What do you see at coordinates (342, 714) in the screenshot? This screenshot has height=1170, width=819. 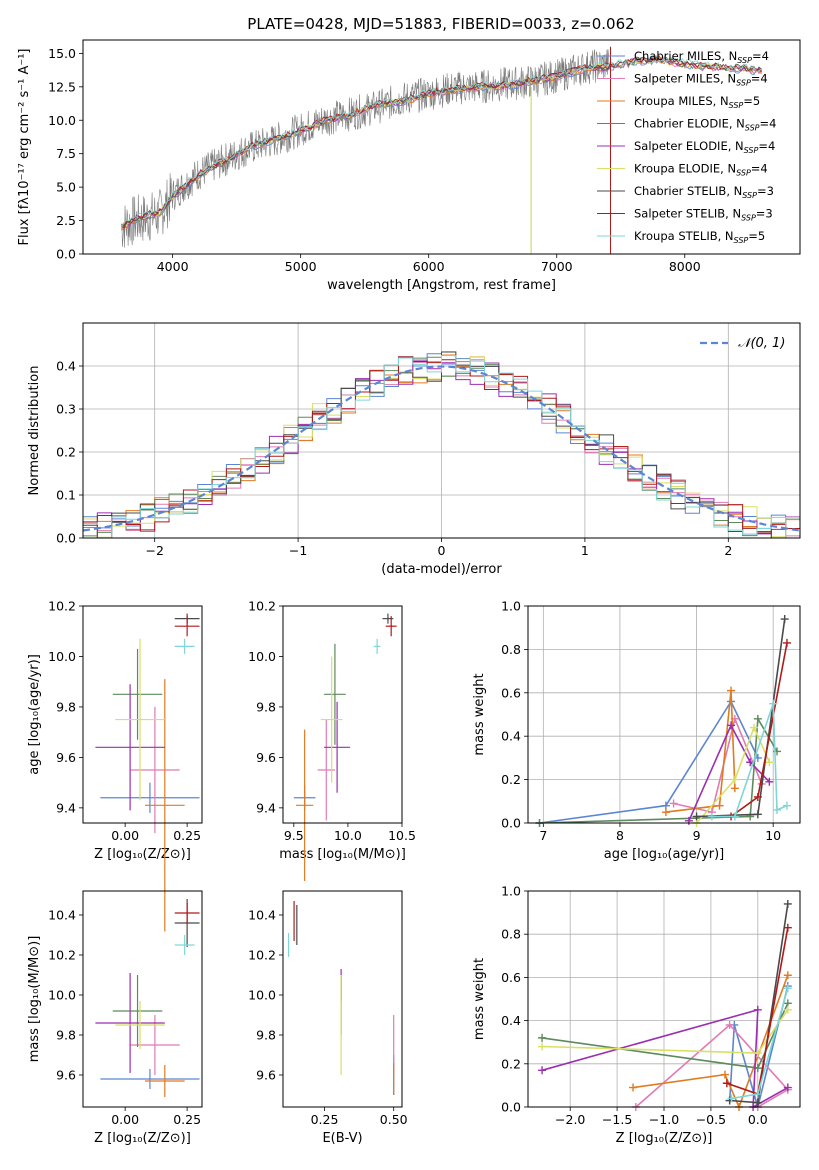 I see `age-vs-mass-frame` at bounding box center [342, 714].